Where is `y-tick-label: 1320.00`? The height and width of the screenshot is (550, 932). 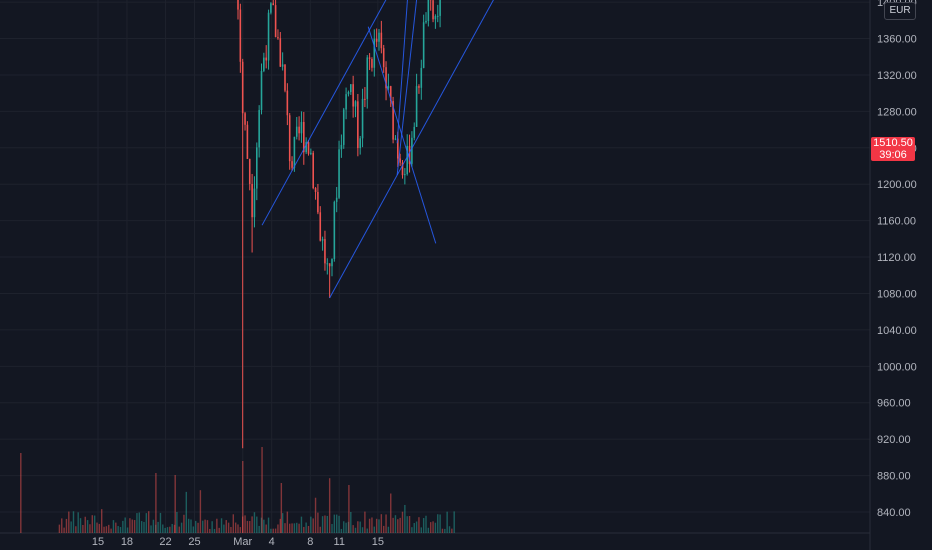 y-tick-label: 1320.00 is located at coordinates (897, 76).